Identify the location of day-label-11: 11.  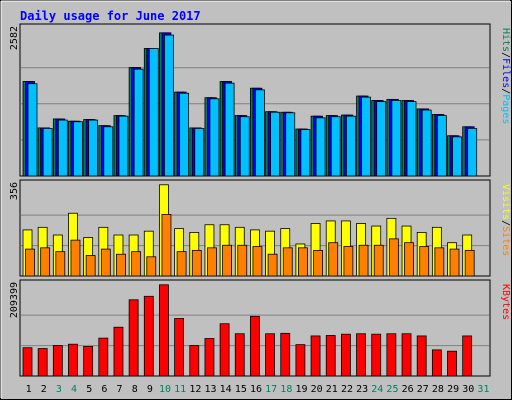
(180, 389).